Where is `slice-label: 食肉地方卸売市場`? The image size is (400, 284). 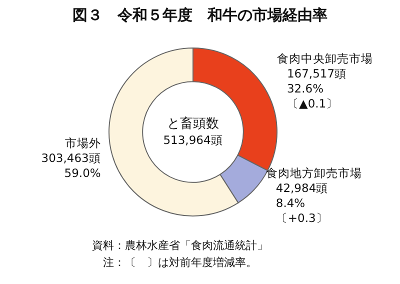
slice-label: 食肉地方卸売市場 is located at coordinates (314, 173).